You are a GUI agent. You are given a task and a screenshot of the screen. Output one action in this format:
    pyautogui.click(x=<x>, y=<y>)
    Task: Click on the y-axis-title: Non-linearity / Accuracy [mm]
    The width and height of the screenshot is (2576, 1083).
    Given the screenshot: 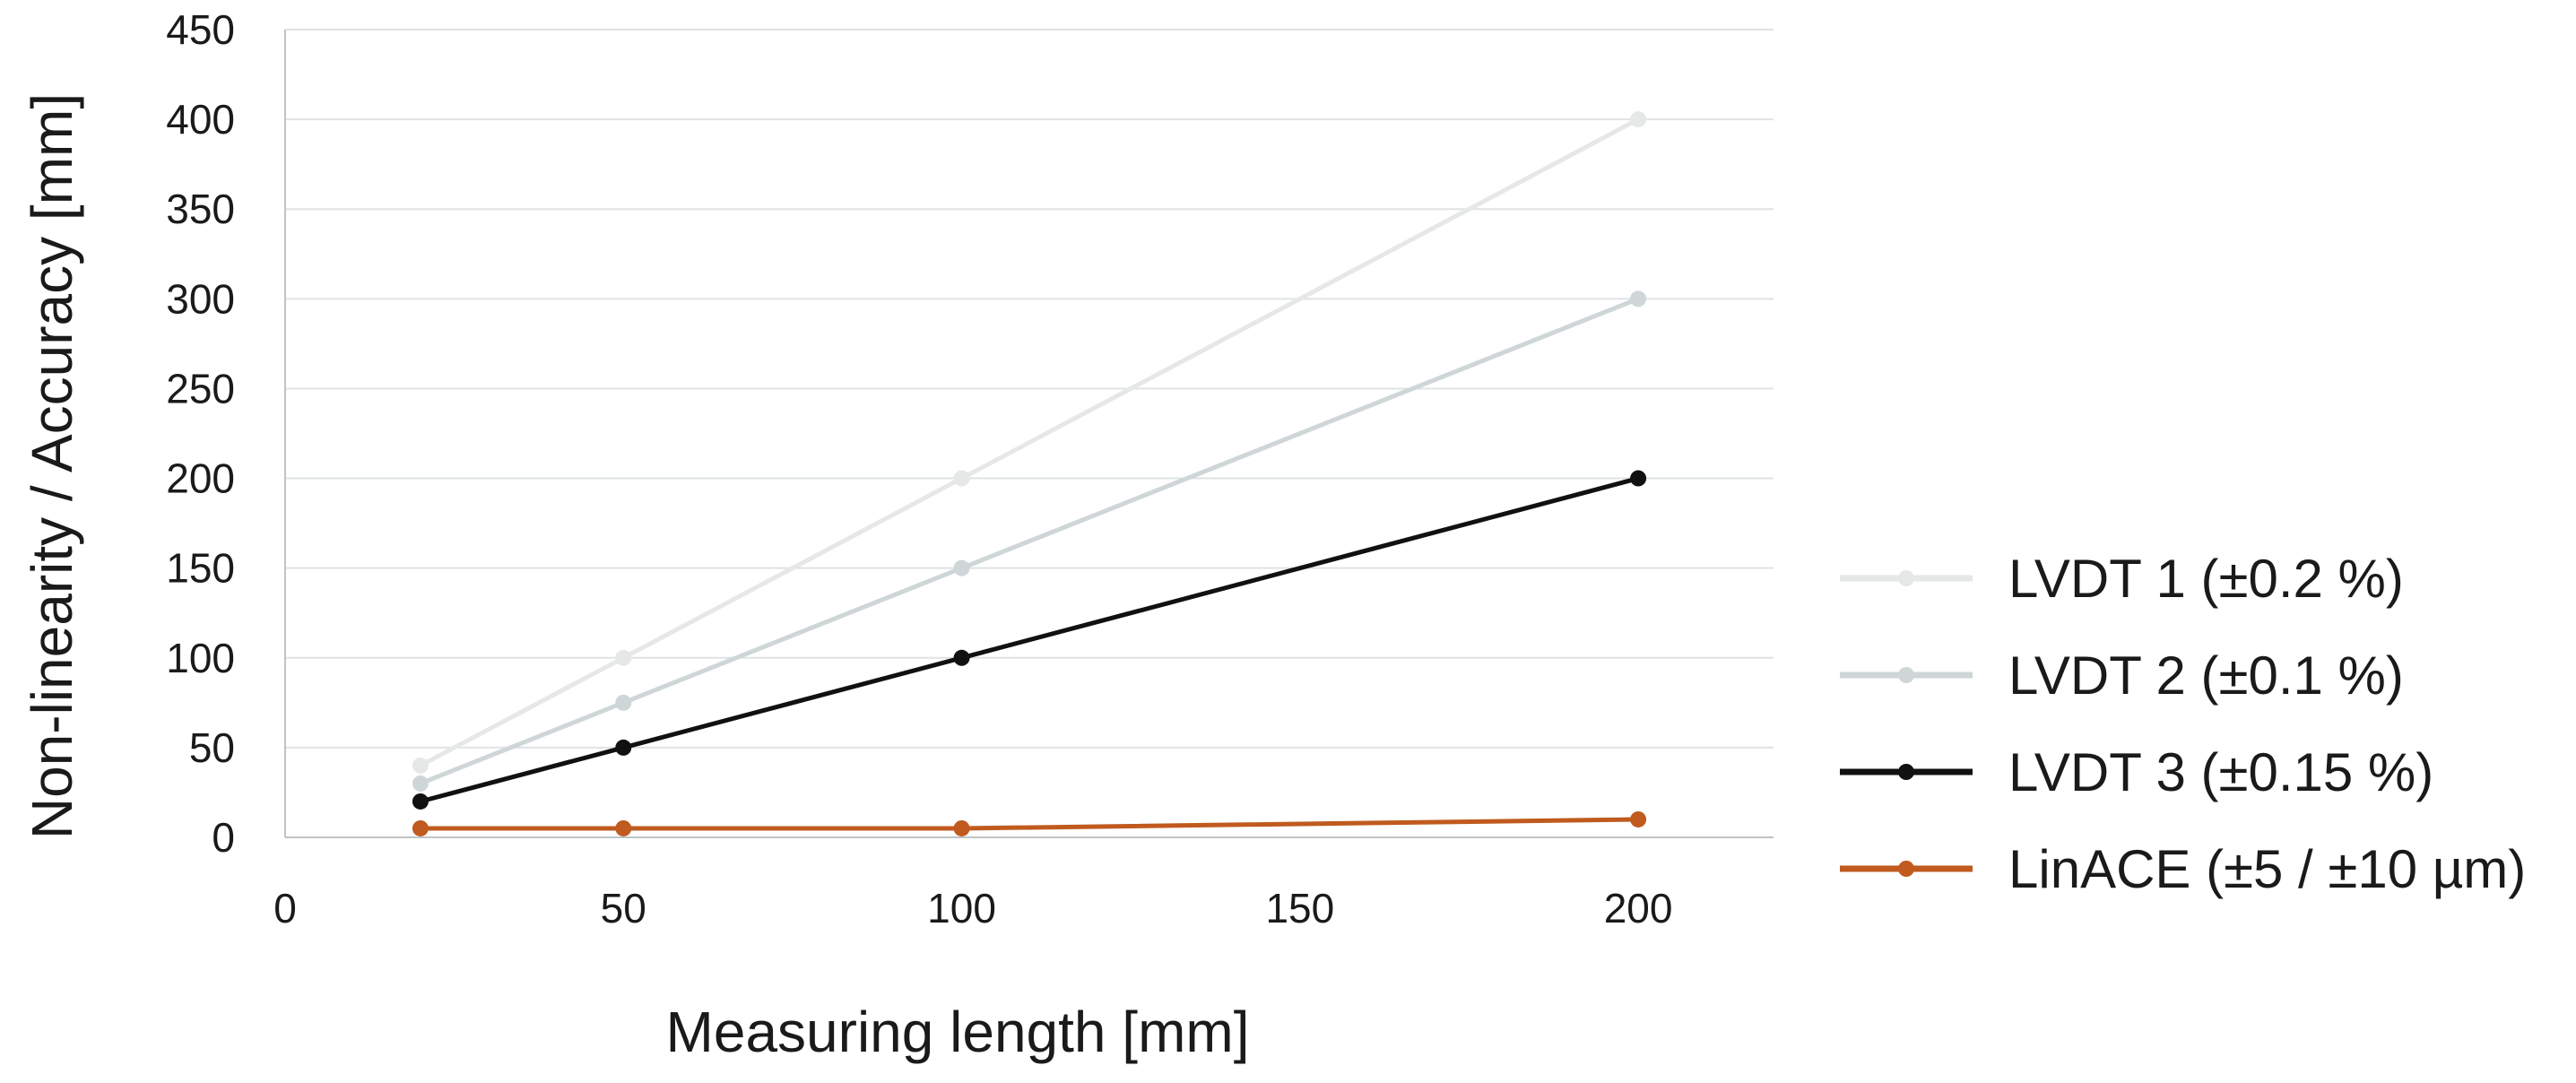 What is the action you would take?
    pyautogui.click(x=52, y=466)
    